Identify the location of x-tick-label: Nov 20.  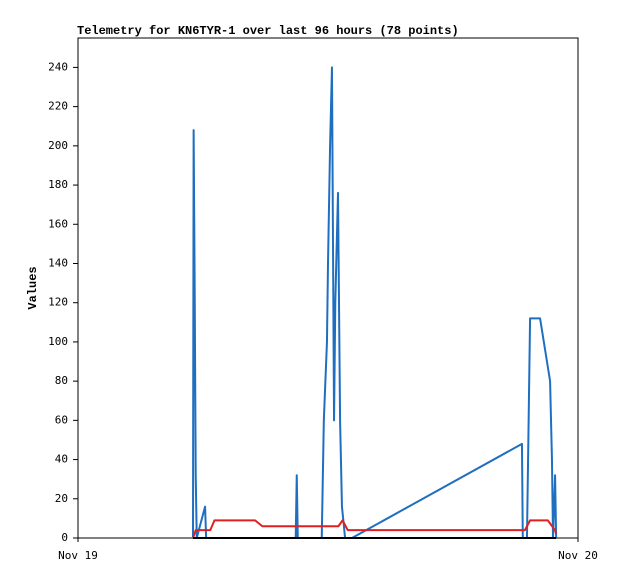
(578, 555).